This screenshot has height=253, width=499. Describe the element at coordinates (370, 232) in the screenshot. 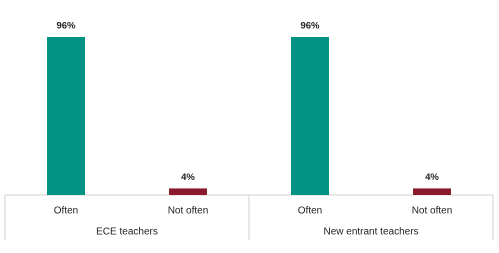

I see `group-label: New entrant teachers` at that location.